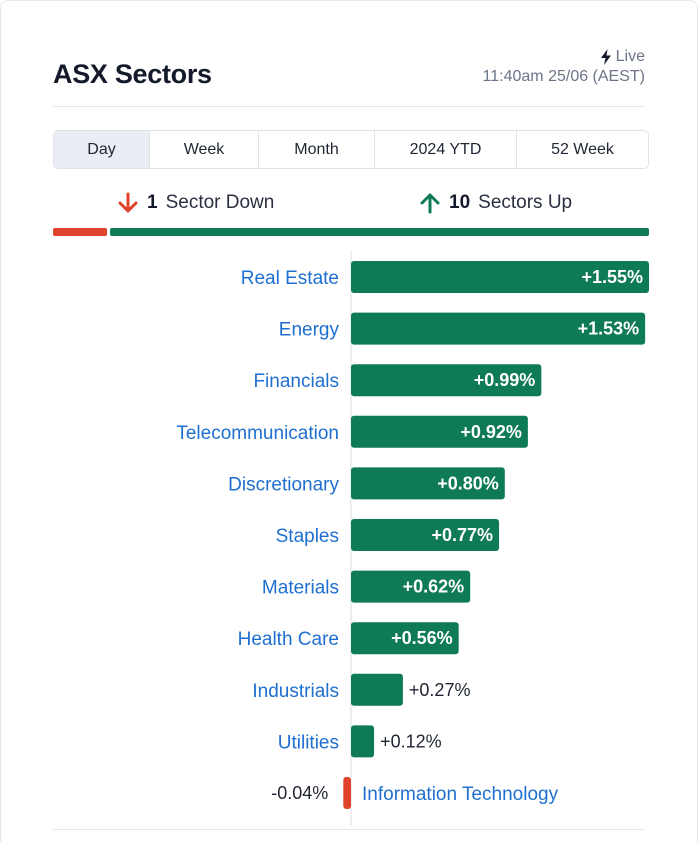  I want to click on value-label: +1.53%, so click(609, 329).